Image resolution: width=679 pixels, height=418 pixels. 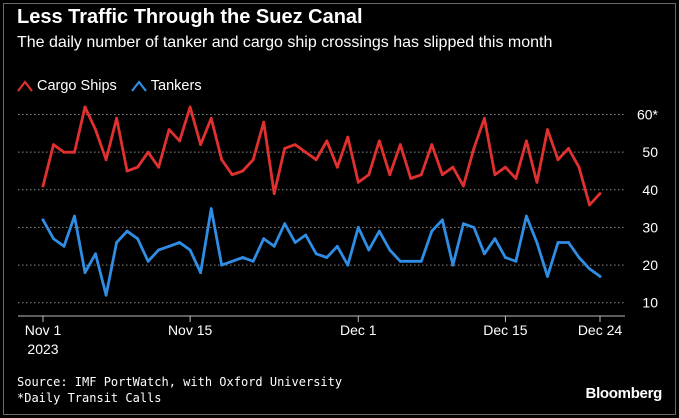 What do you see at coordinates (25, 86) in the screenshot?
I see `legend-swatch-cargo-ships` at bounding box center [25, 86].